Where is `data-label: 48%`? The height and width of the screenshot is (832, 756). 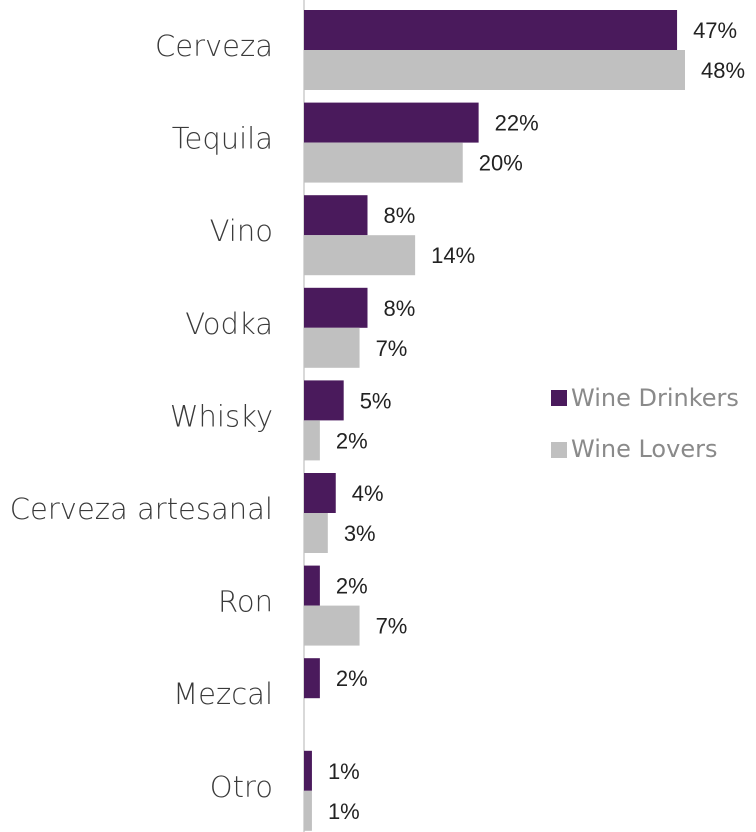 data-label: 48% is located at coordinates (723, 70).